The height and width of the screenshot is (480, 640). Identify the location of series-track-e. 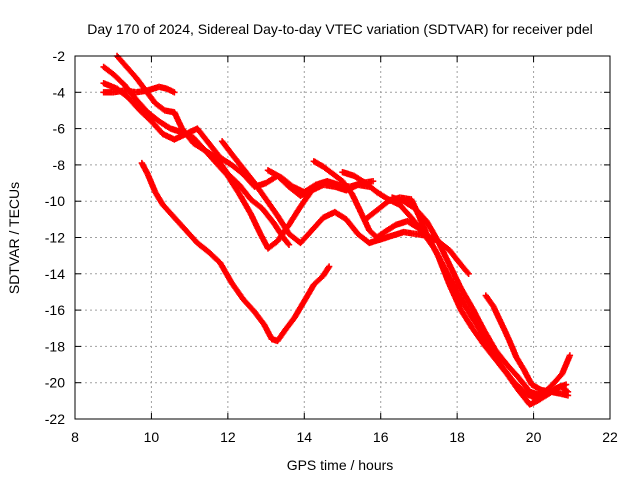
(235, 252).